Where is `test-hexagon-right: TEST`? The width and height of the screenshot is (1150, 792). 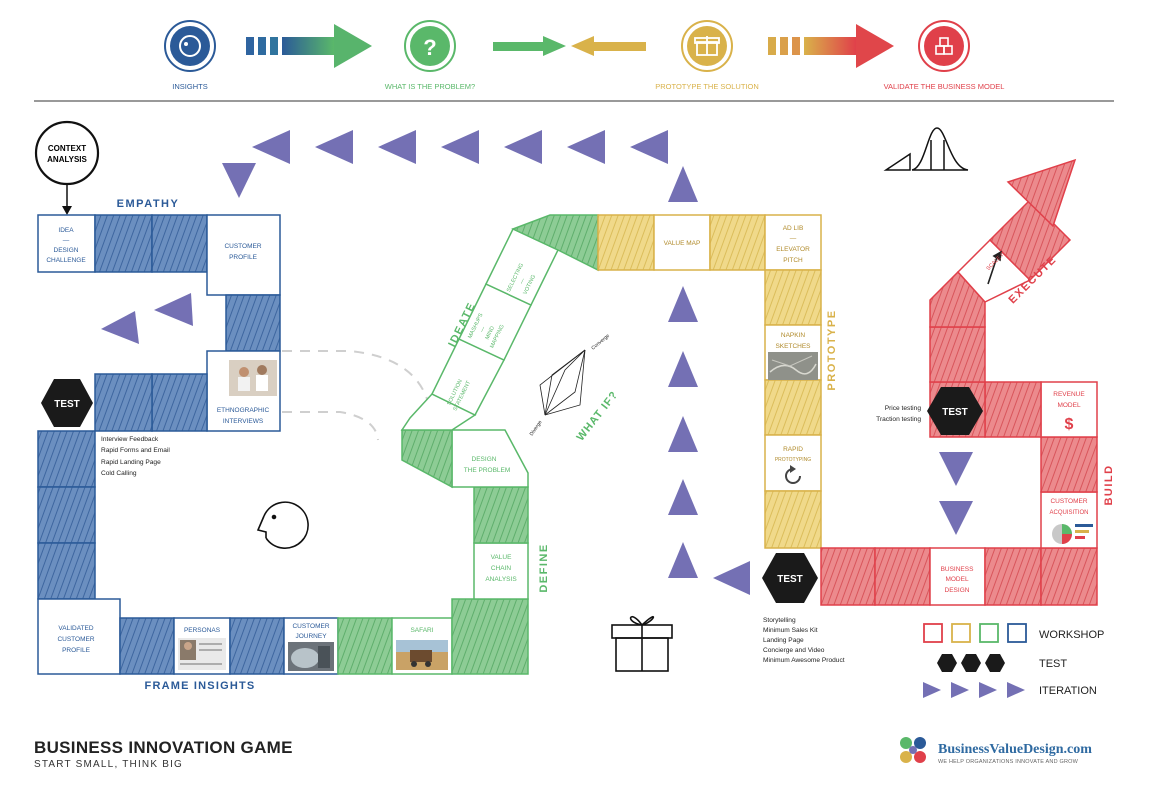 test-hexagon-right: TEST is located at coordinates (955, 411).